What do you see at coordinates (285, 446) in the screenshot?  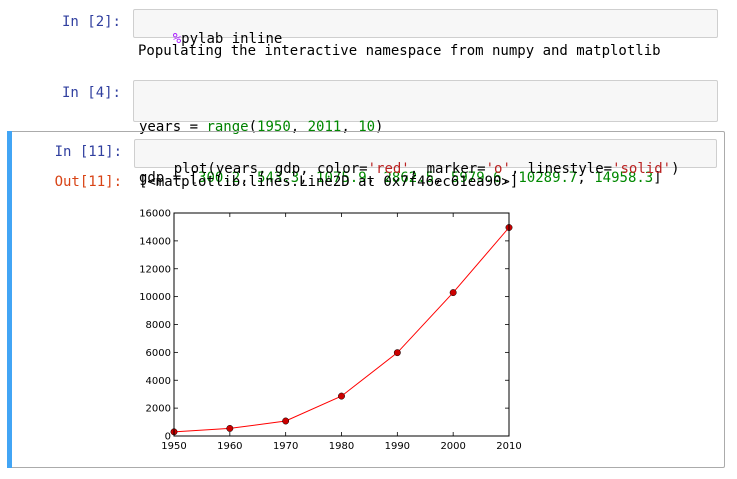 I see `x-tick-label: 1970` at bounding box center [285, 446].